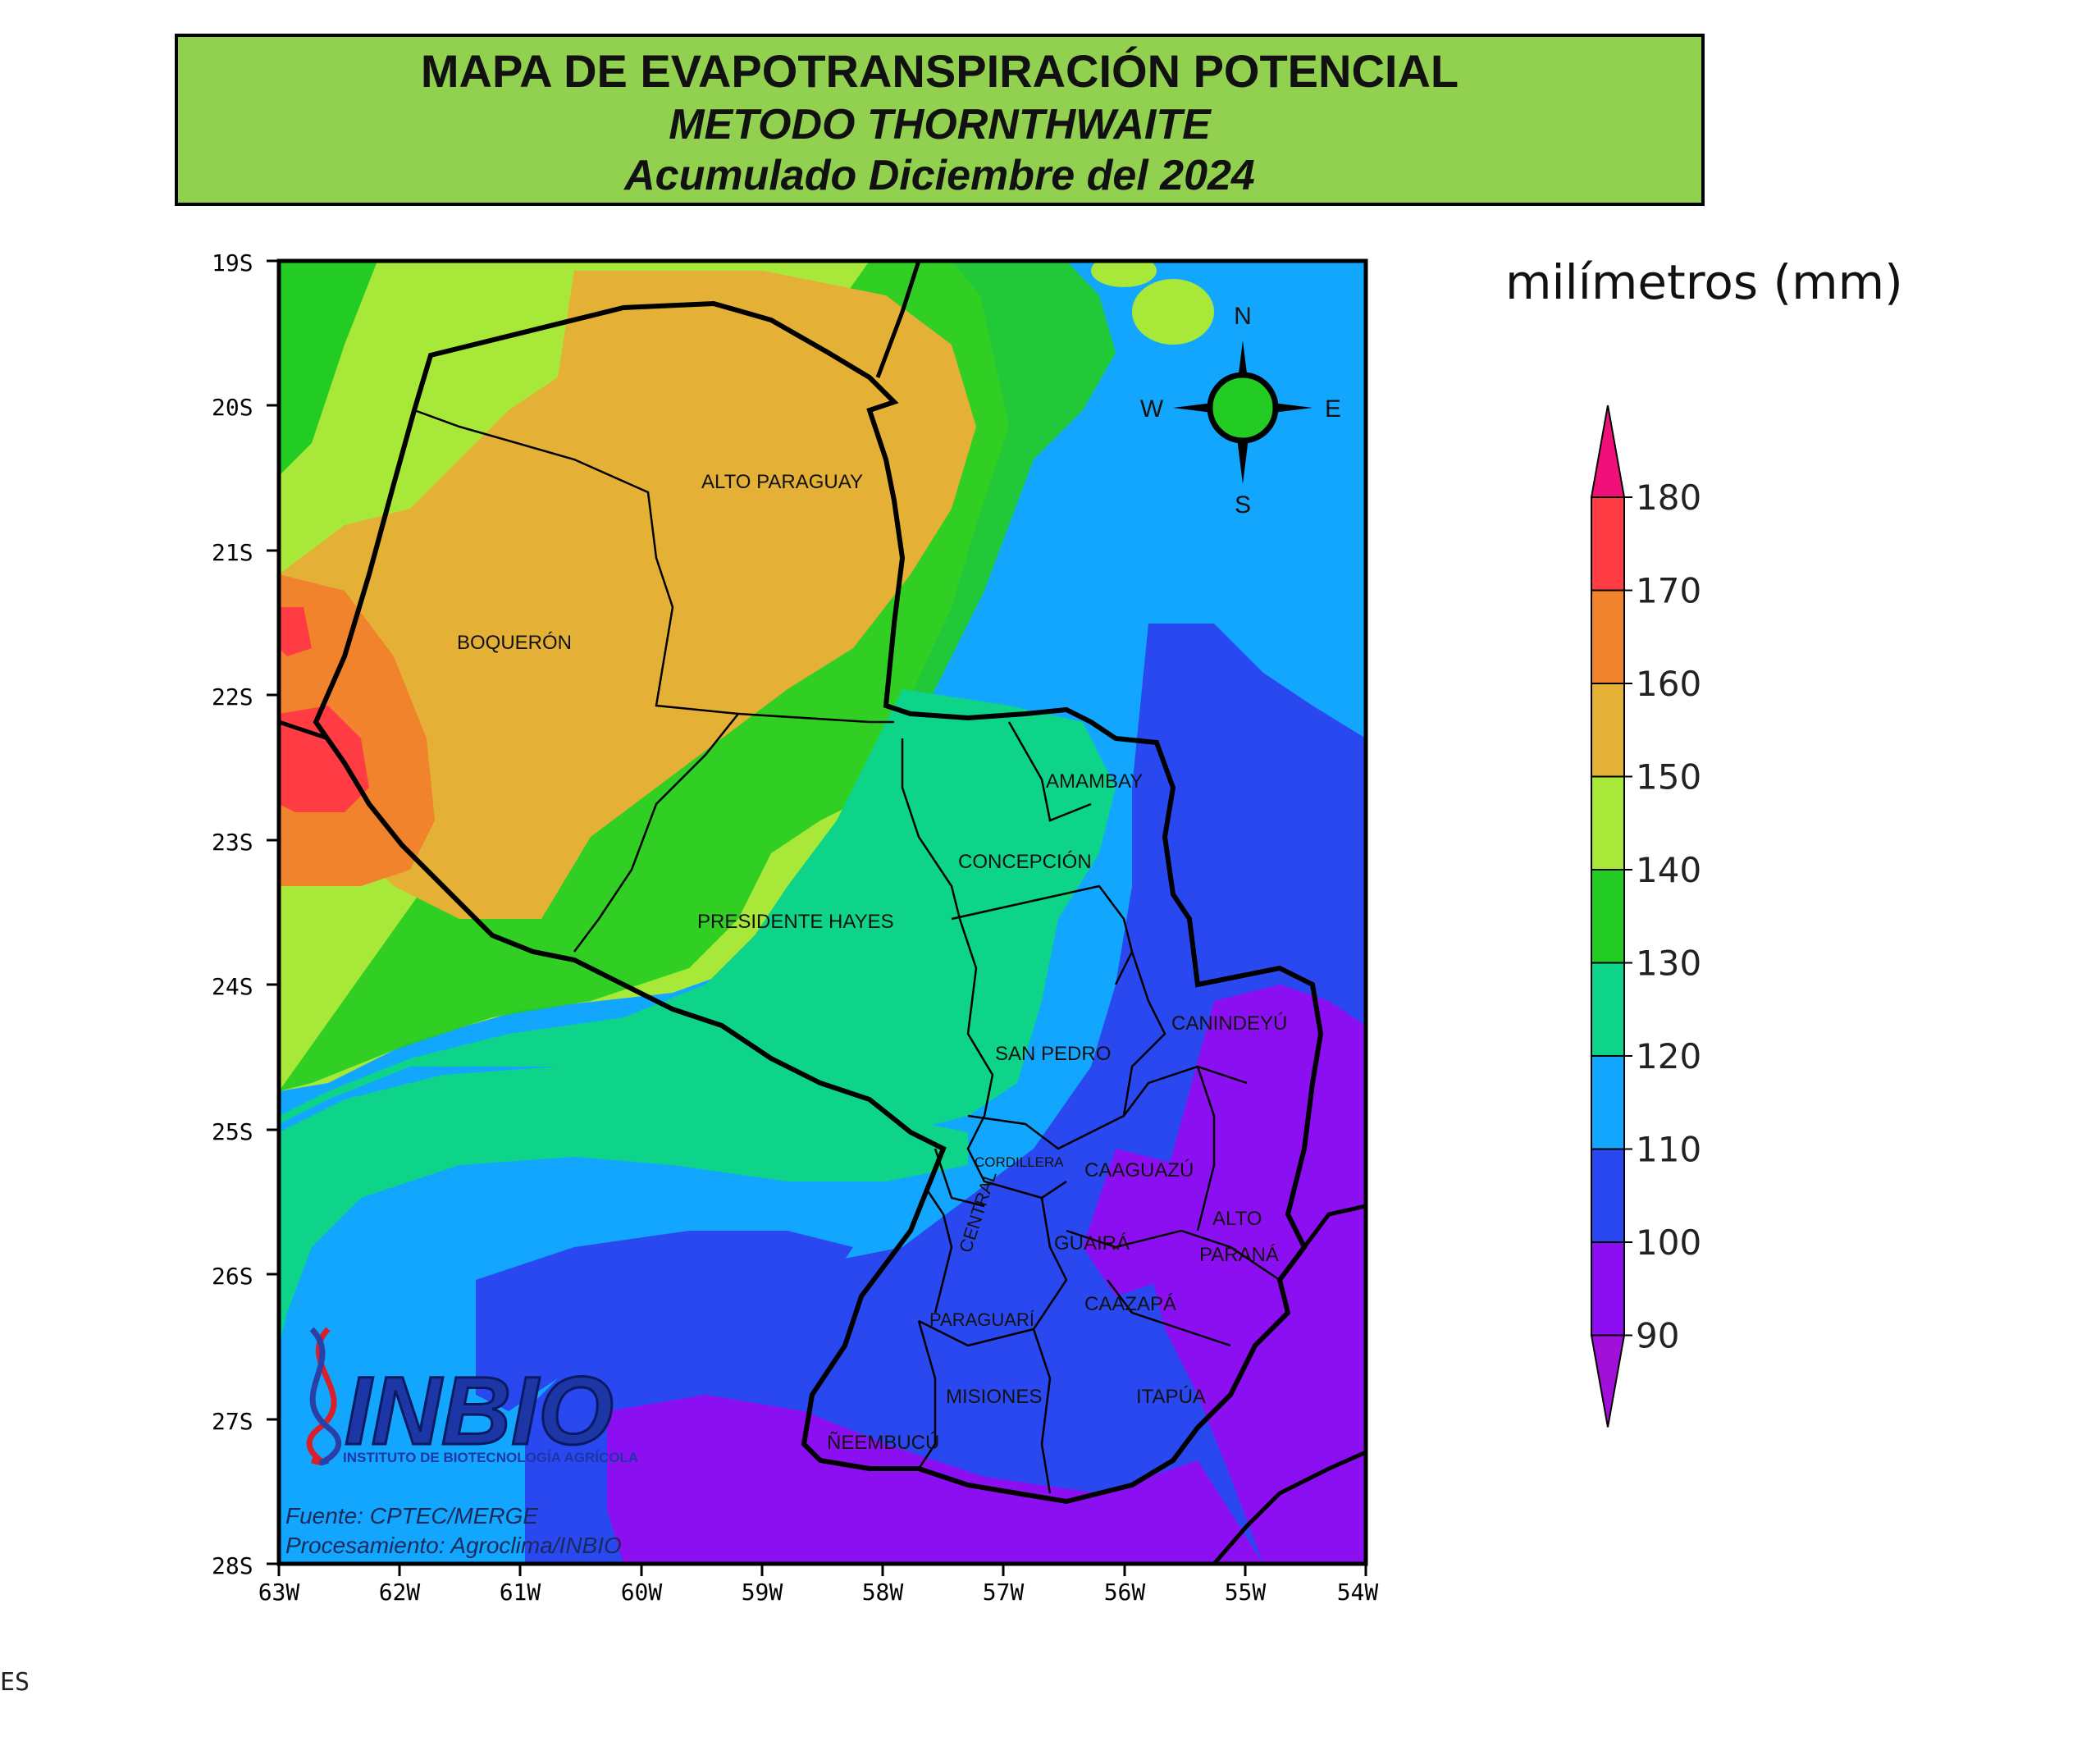 The width and height of the screenshot is (2100, 1764). What do you see at coordinates (1608, 1381) in the screenshot?
I see `legend-under-triangle` at bounding box center [1608, 1381].